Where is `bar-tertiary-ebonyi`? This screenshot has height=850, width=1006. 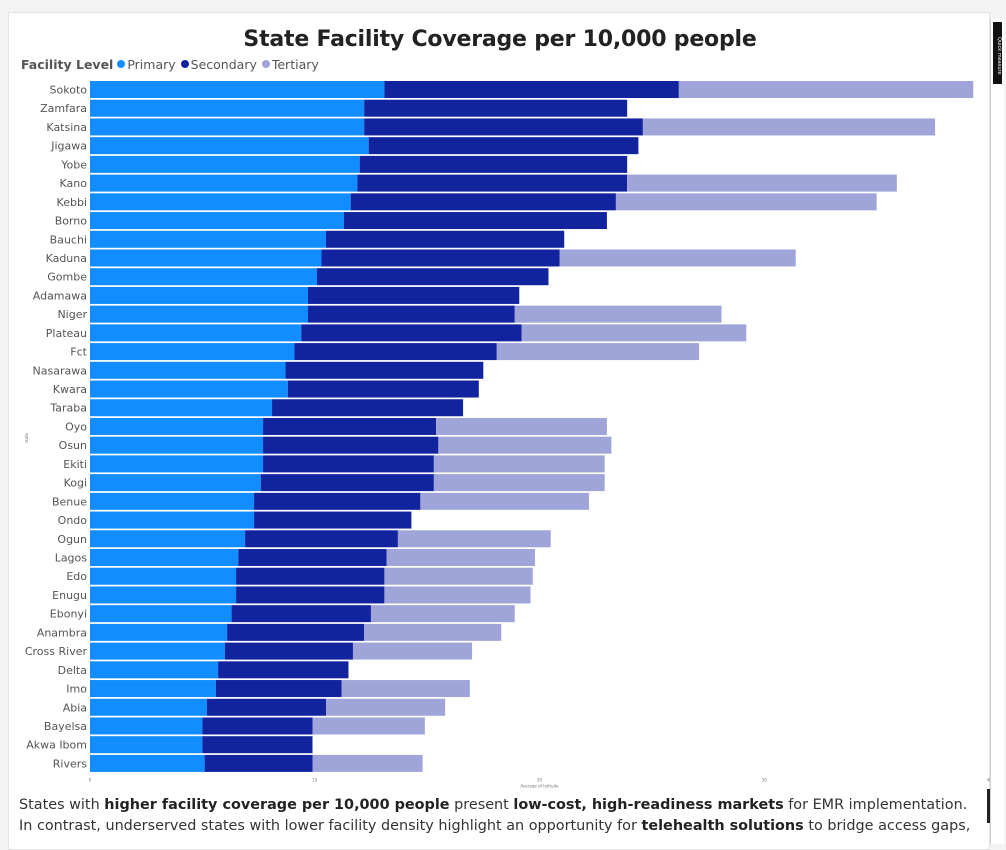
bar-tertiary-ebonyi is located at coordinates (442, 614).